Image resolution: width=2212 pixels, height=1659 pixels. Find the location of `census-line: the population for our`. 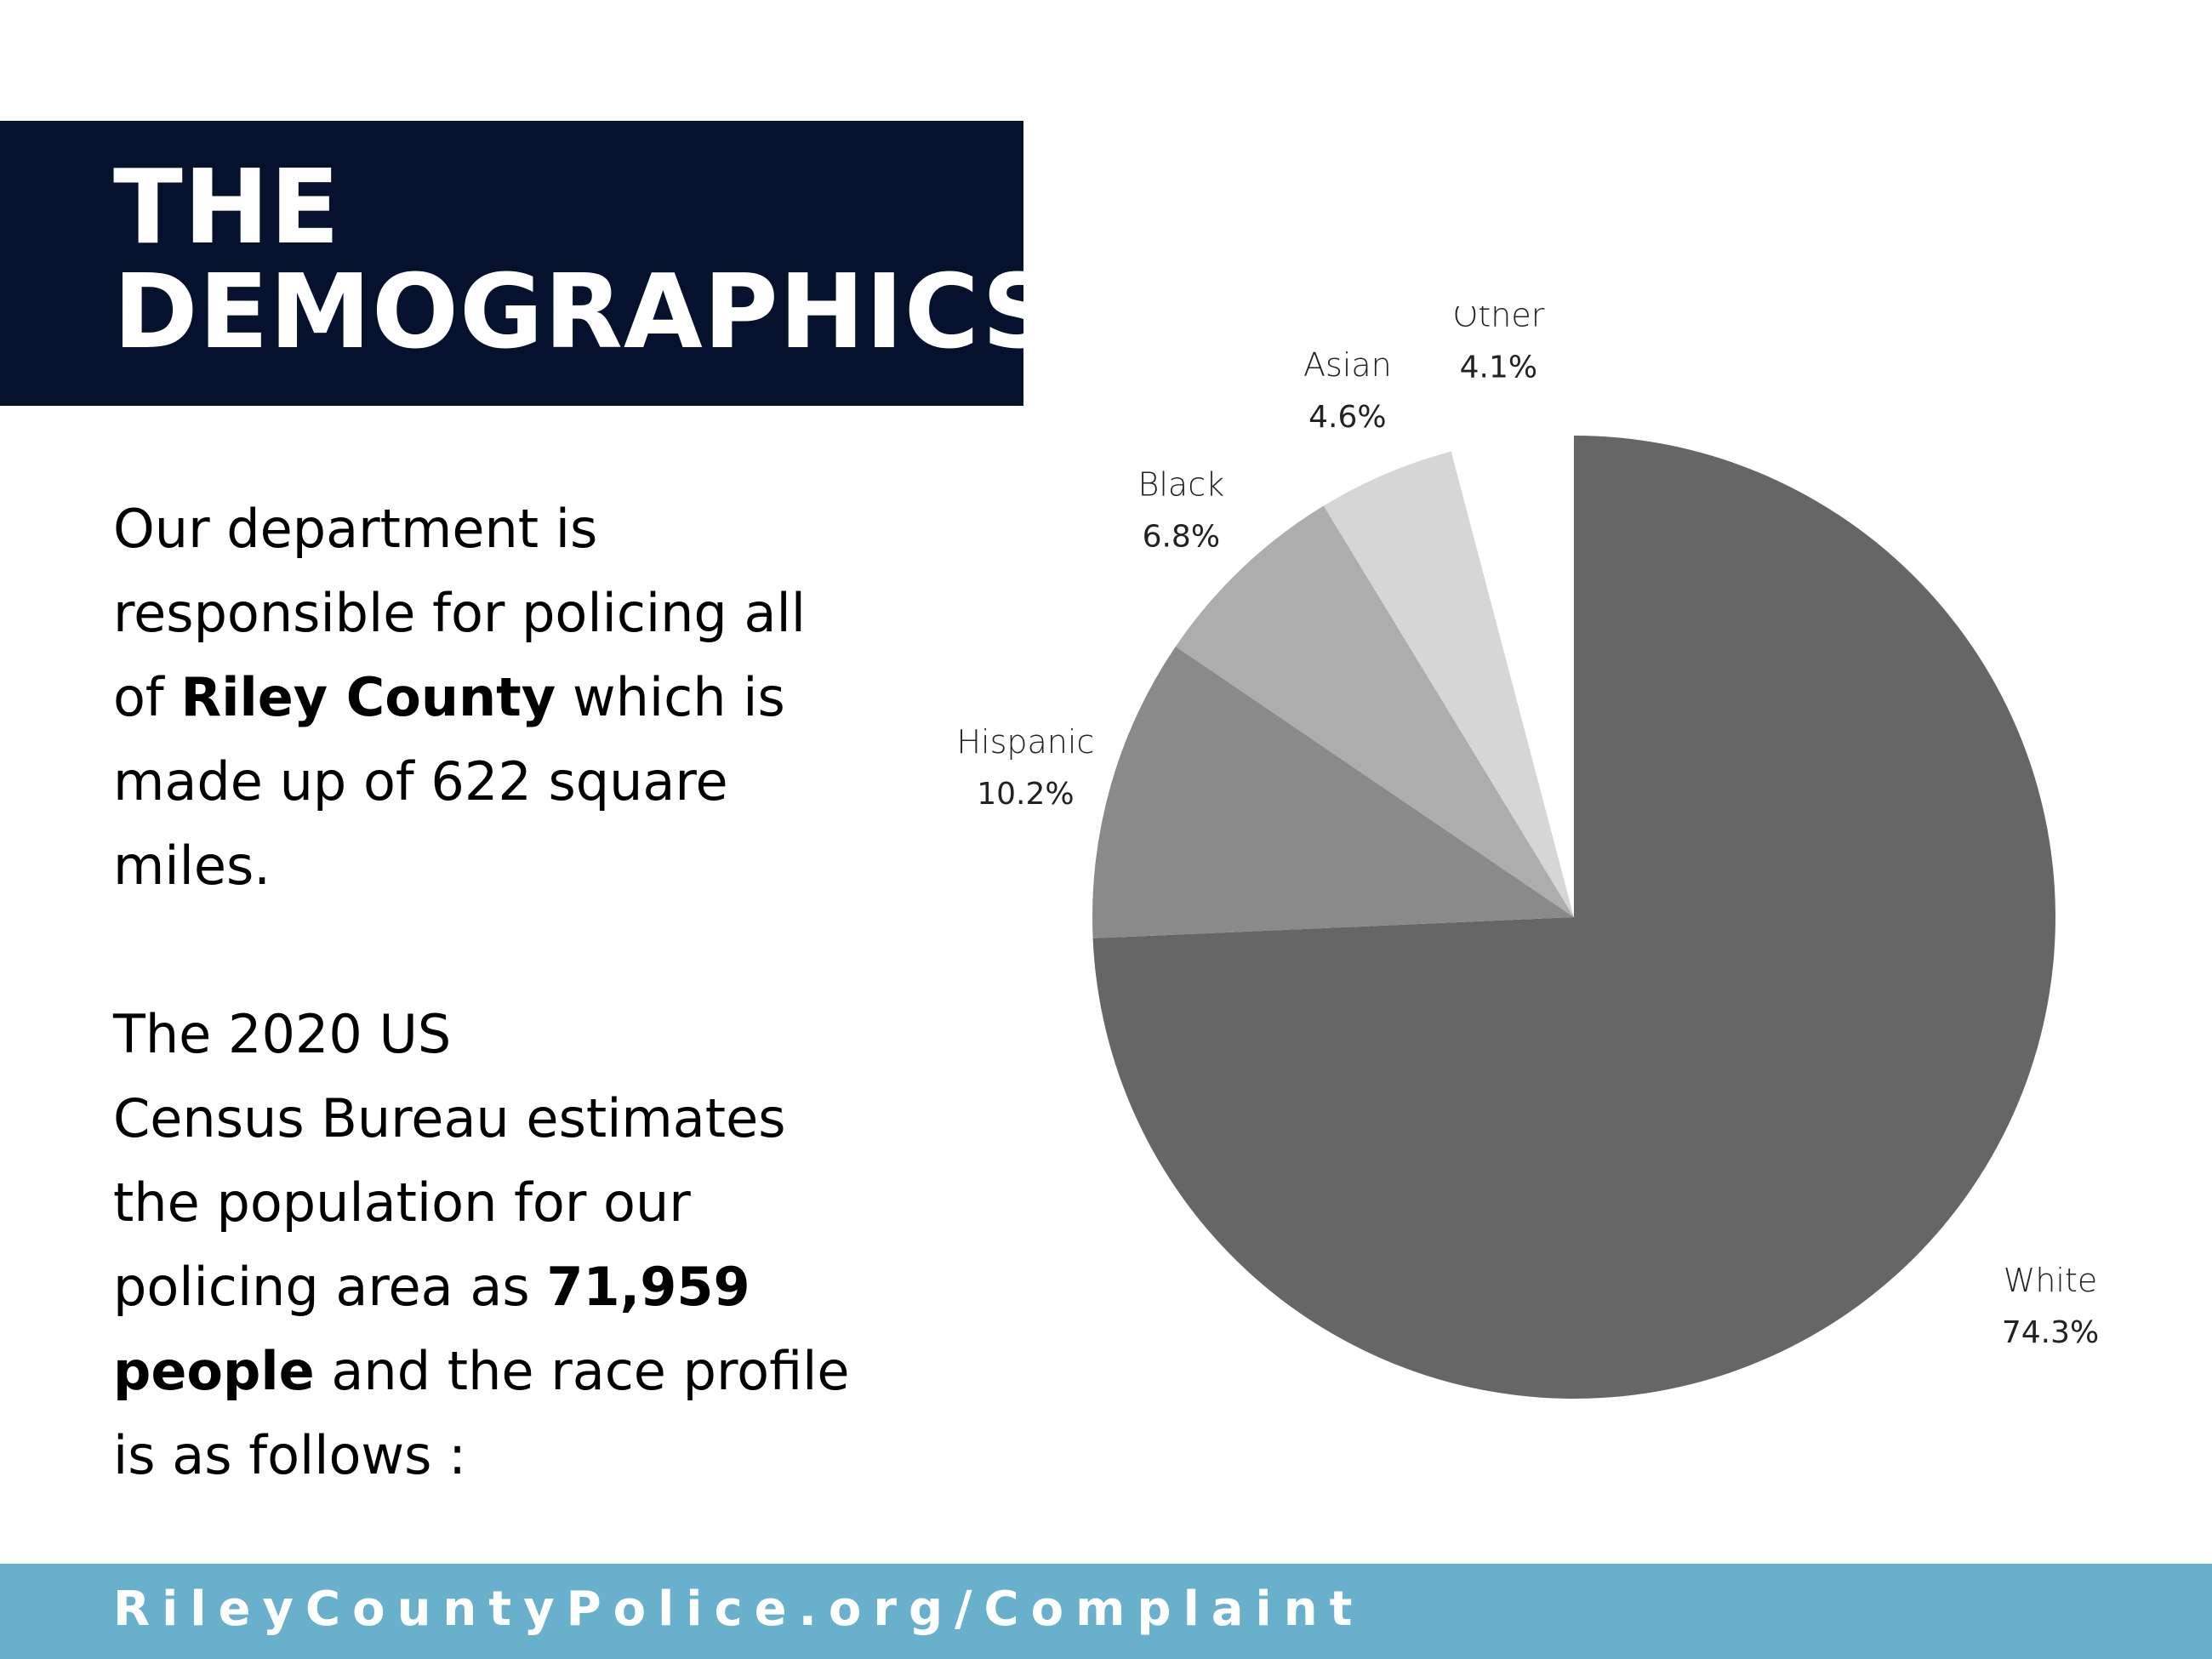

census-line: the population for our is located at coordinates (402, 1203).